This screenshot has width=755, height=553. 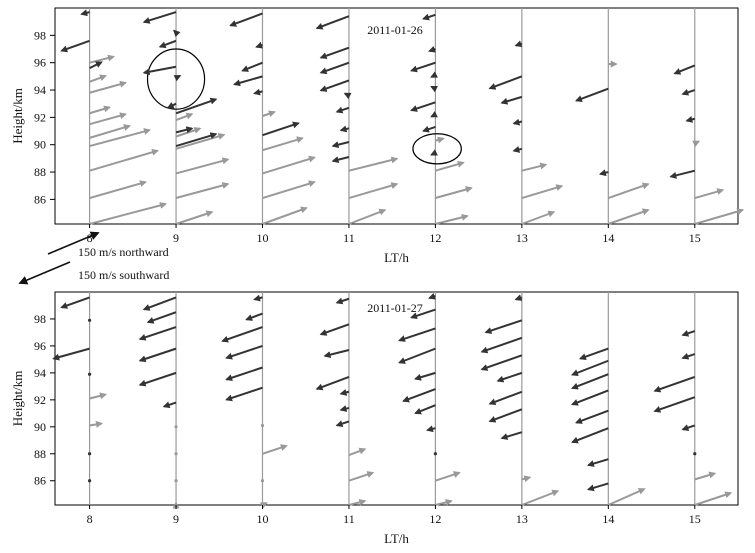 I want to click on x-tick-label: 13, so click(x=522, y=519).